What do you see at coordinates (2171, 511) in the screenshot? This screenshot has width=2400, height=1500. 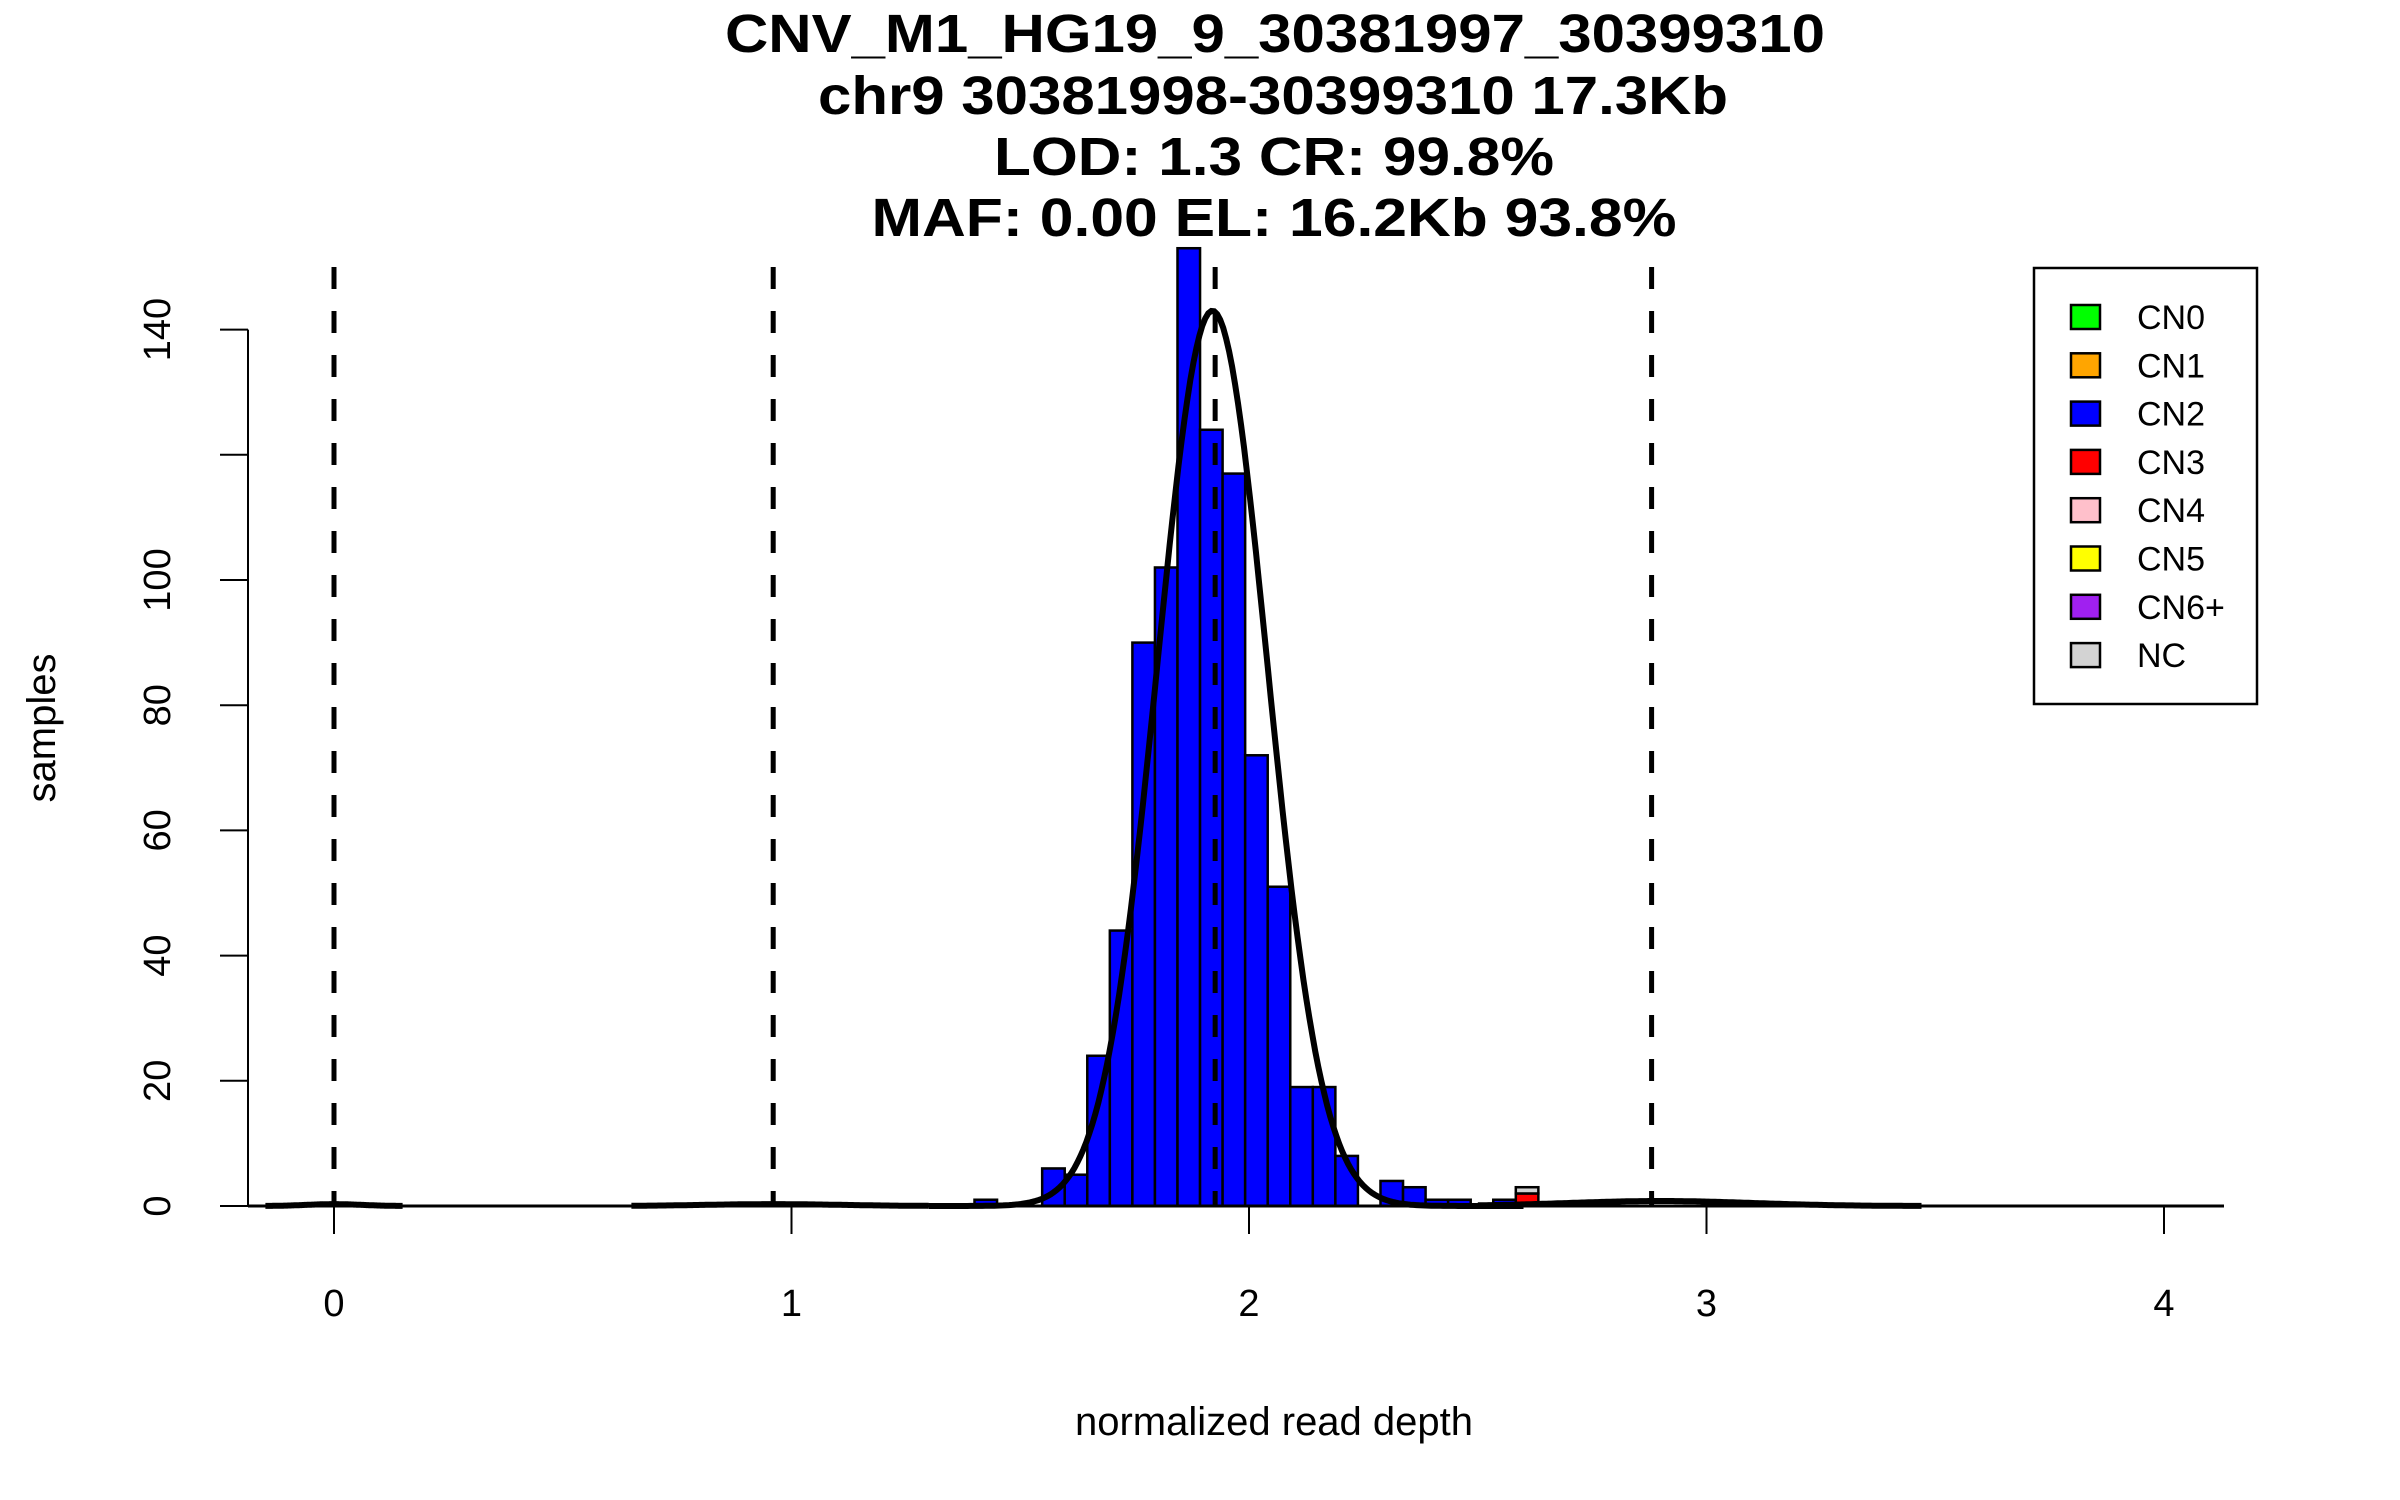 I see `legend-label: CN4` at bounding box center [2171, 511].